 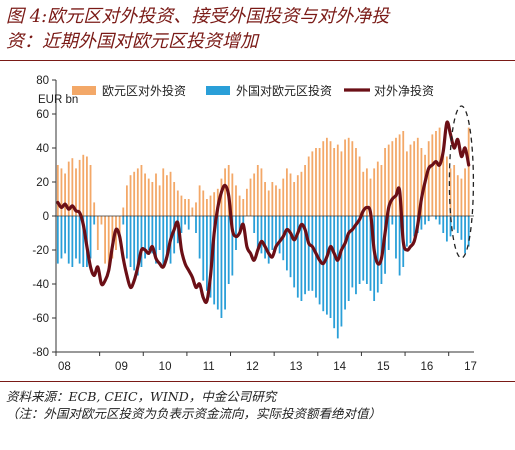 What do you see at coordinates (132, 41) in the screenshot?
I see `chart-title-line-2: 资：近期外国对欧元区投资增加` at bounding box center [132, 41].